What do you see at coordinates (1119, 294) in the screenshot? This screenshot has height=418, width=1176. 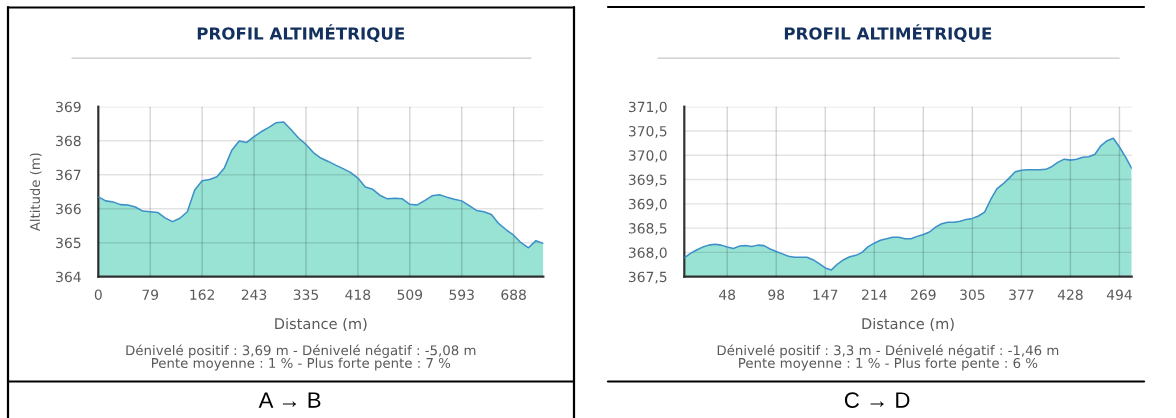 I see `x-tick-label: 494` at bounding box center [1119, 294].